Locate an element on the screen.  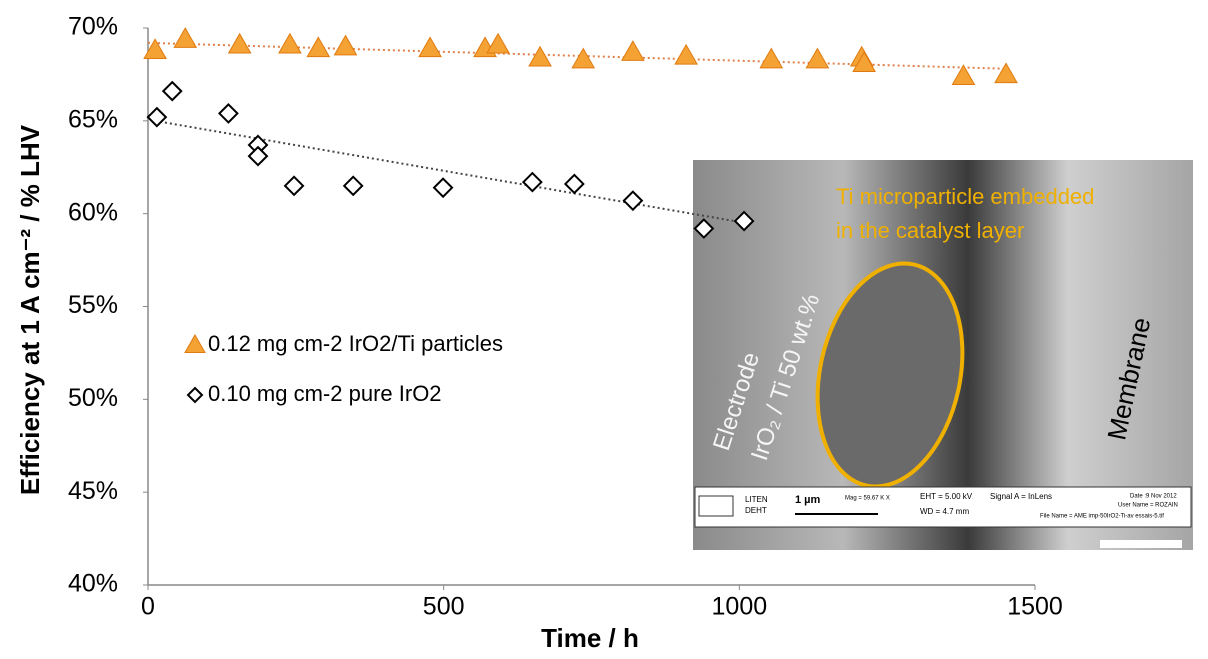
sem-meta: DEHT is located at coordinates (756, 510).